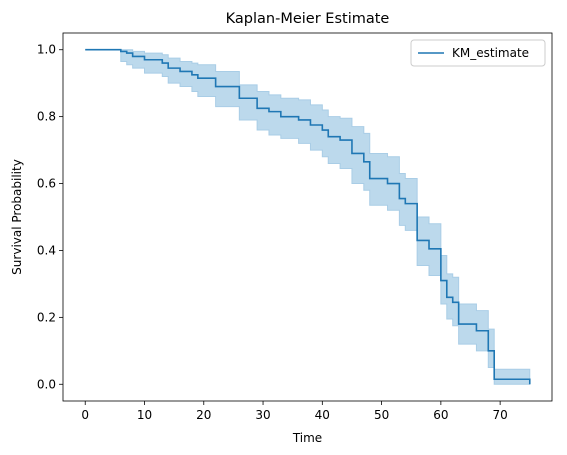 The height and width of the screenshot is (455, 567). I want to click on x-tick-label: 40, so click(322, 415).